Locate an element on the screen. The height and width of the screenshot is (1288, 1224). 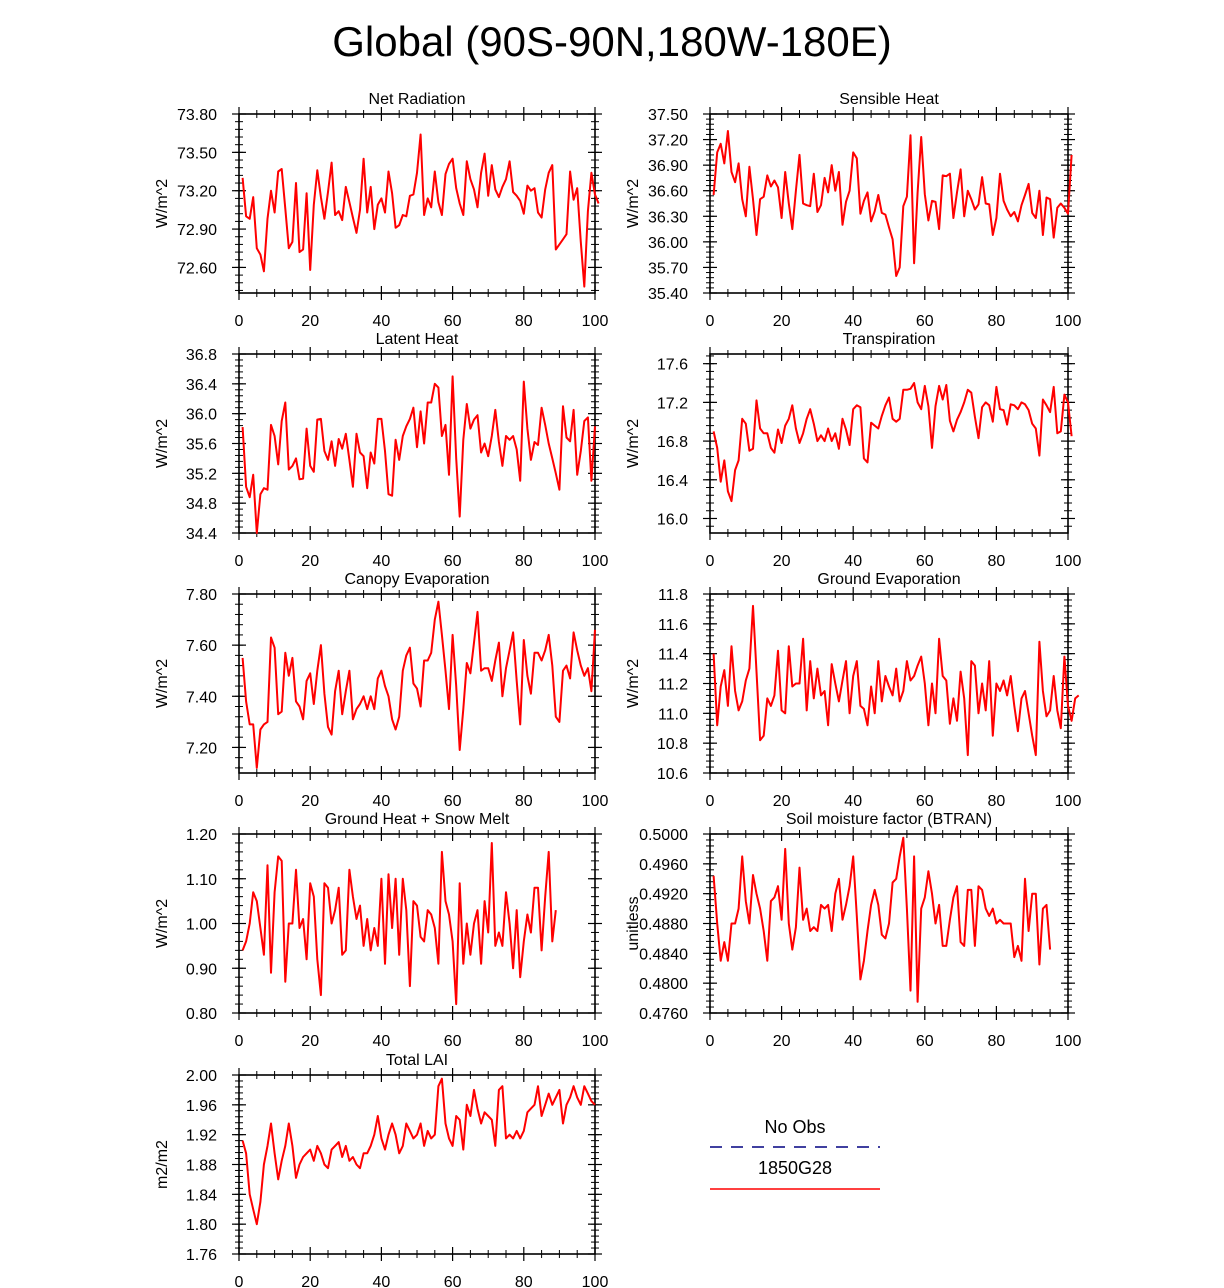
y-tick-label: 1.96 is located at coordinates (201, 1106).